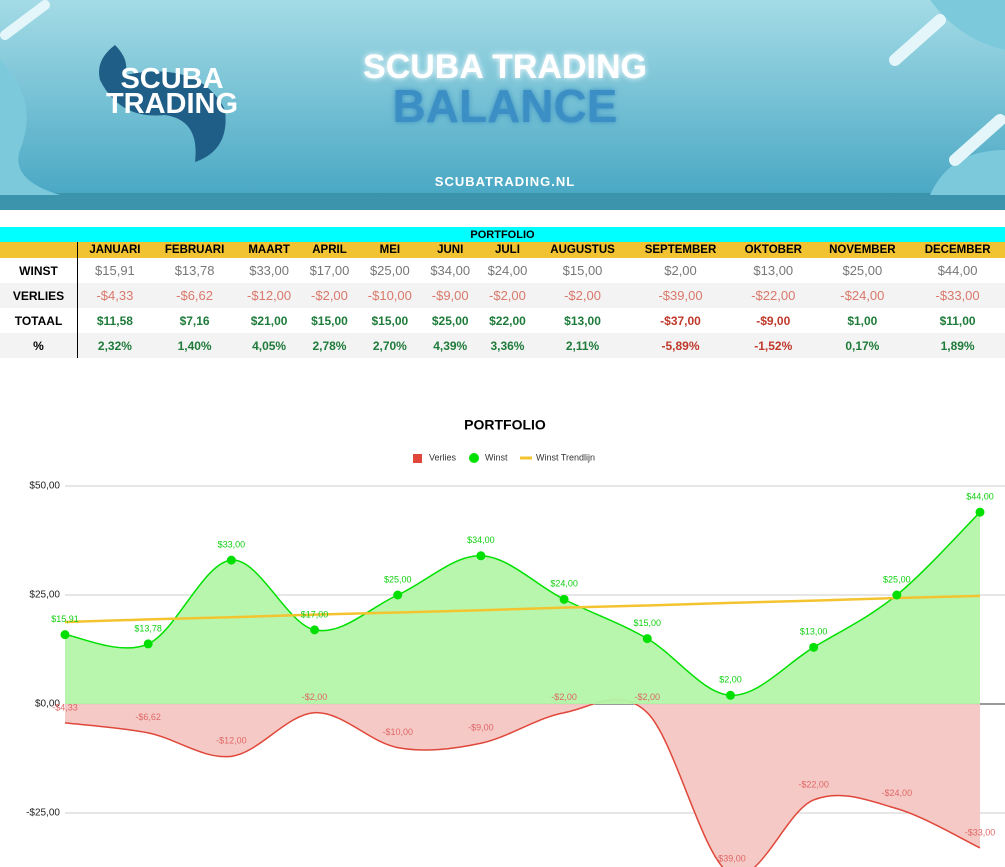 This screenshot has width=1005, height=867. I want to click on legend-label: Winst Trendlijn, so click(565, 457).